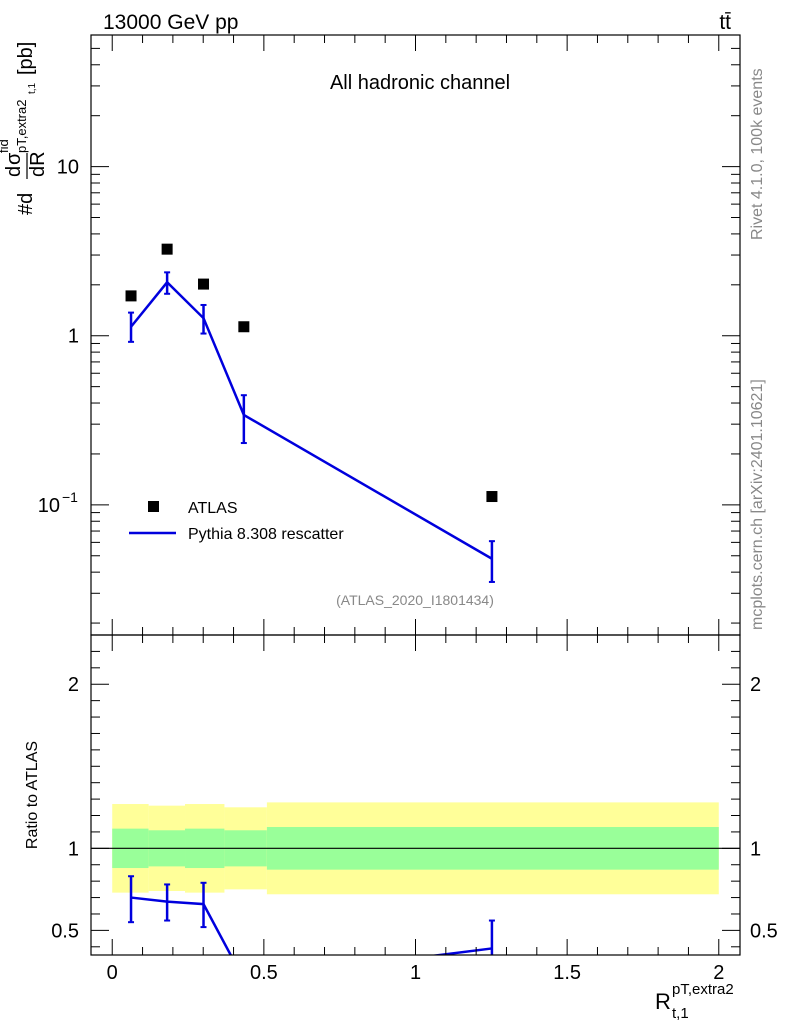  Describe the element at coordinates (415, 600) in the screenshot. I see `analysis-label: (ATLAS_2020_I1801434)` at that location.